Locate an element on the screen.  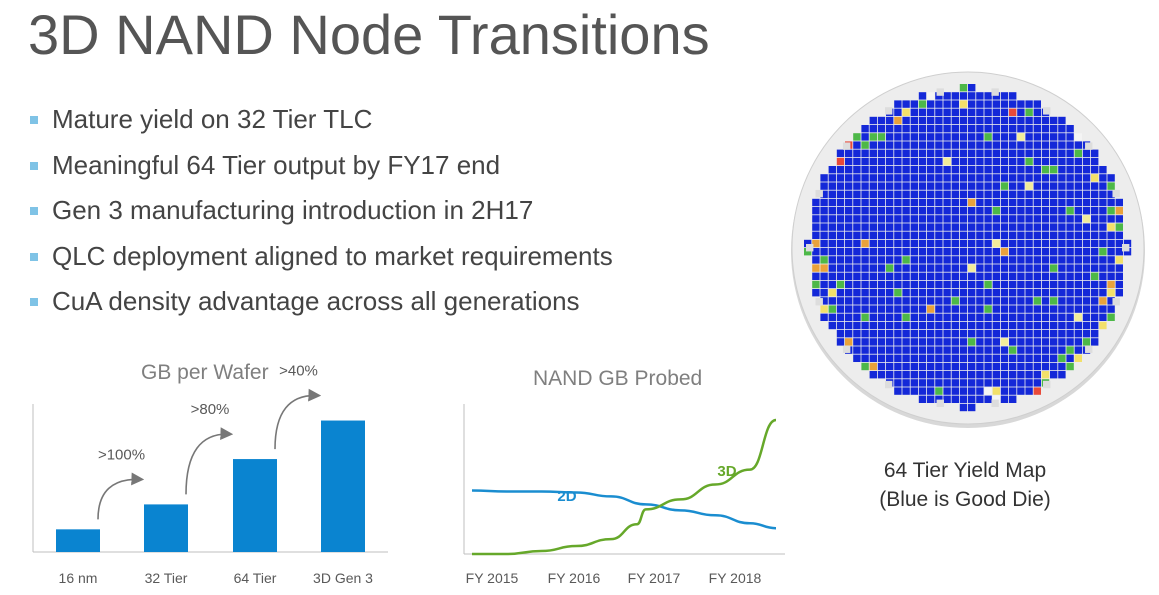
series-line-2D is located at coordinates (624, 509).